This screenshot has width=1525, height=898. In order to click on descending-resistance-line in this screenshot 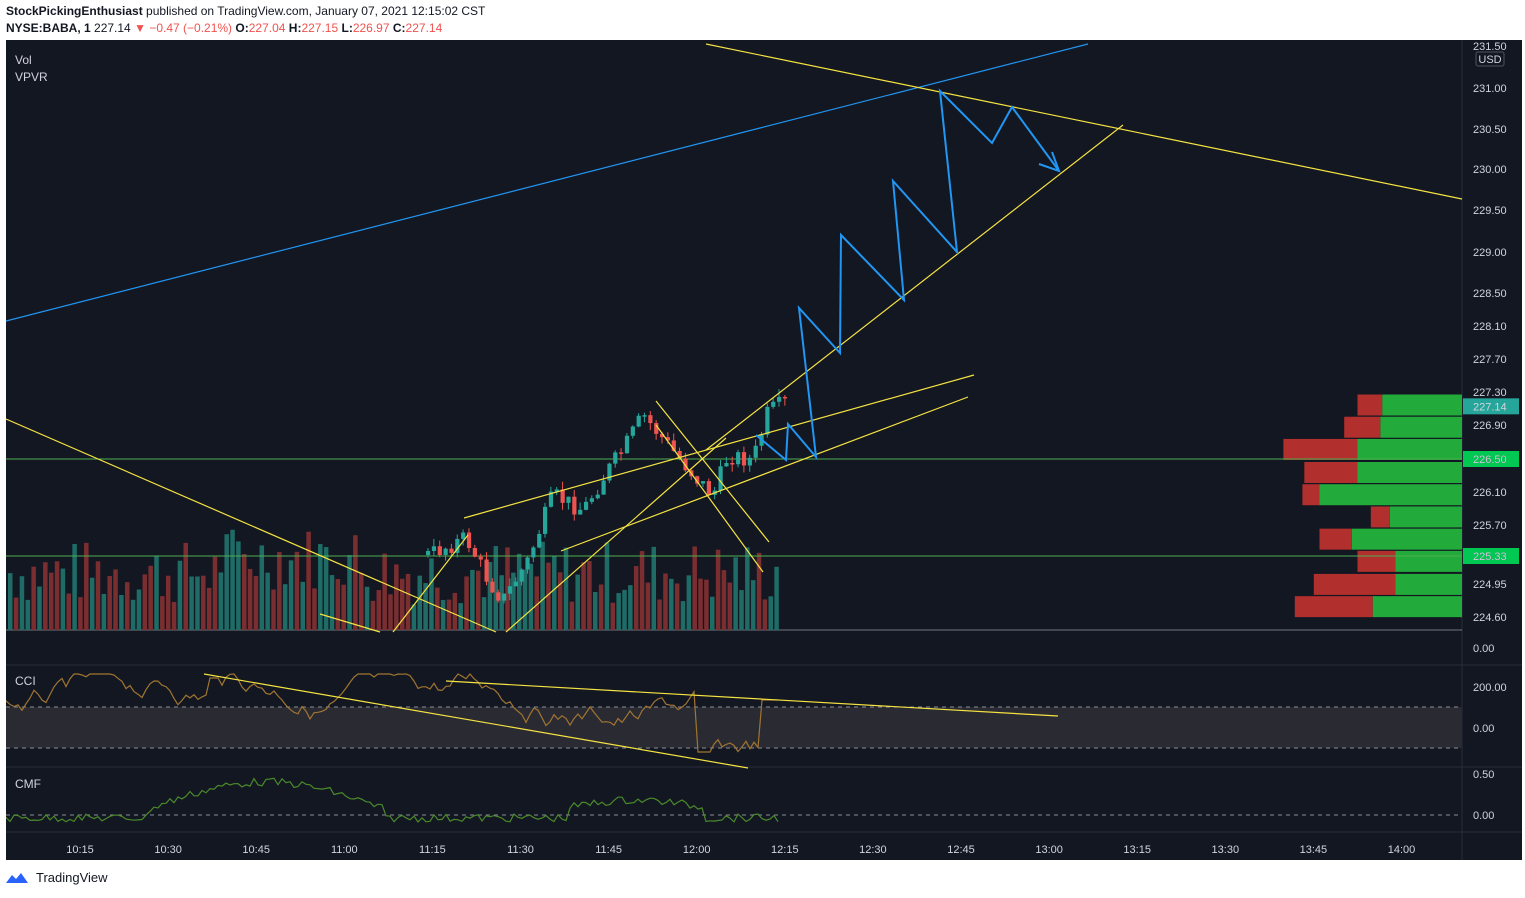, I will do `click(1084, 121)`.